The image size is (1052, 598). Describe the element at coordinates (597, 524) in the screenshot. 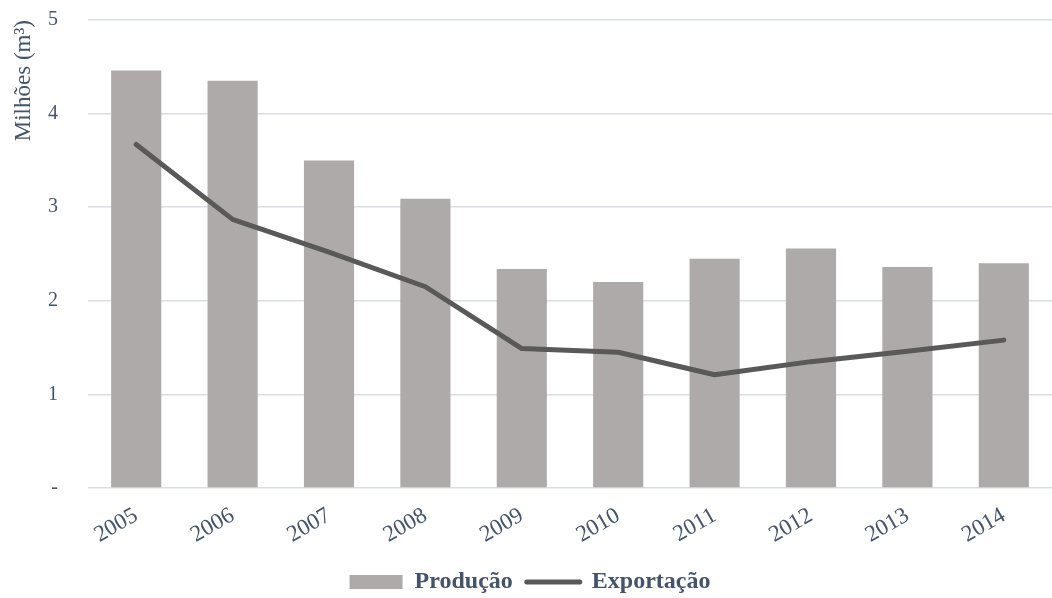

I see `x-tick-label: 2010` at that location.